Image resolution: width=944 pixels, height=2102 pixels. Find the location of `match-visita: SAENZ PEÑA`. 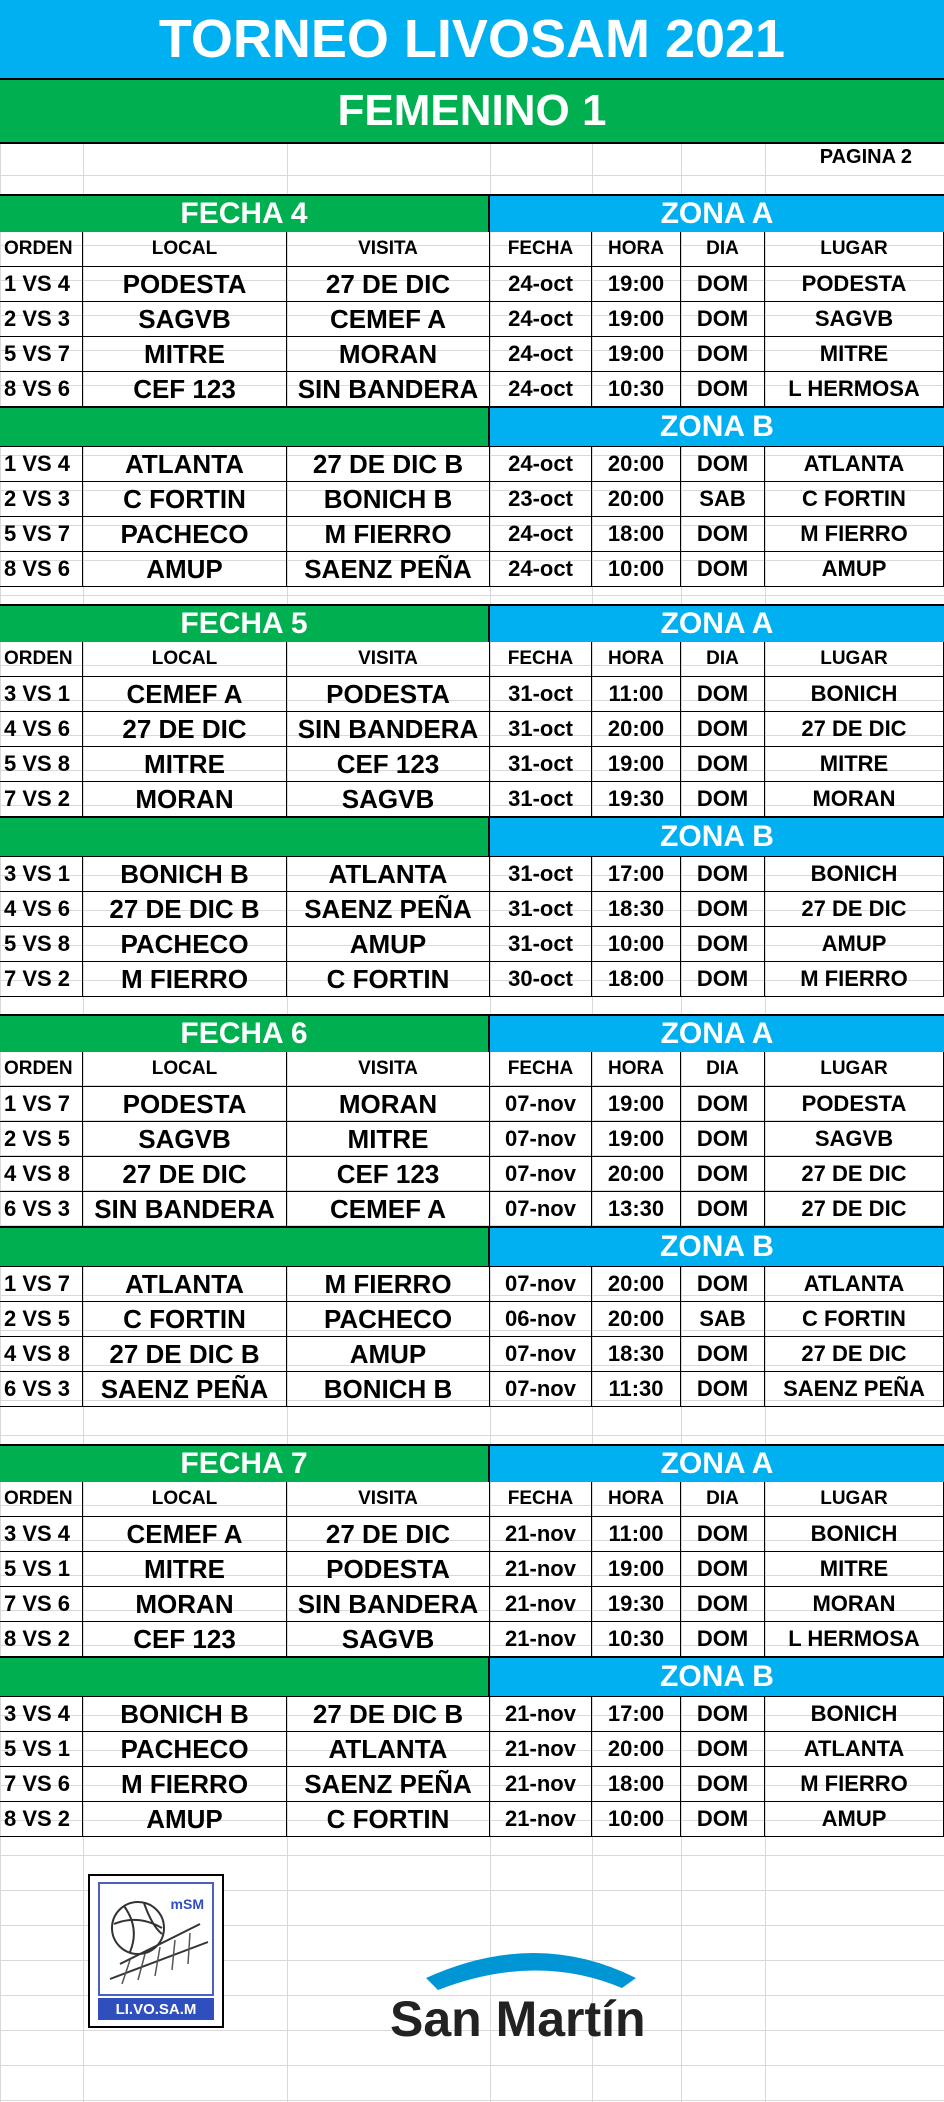

match-visita: SAENZ PEÑA is located at coordinates (388, 909).